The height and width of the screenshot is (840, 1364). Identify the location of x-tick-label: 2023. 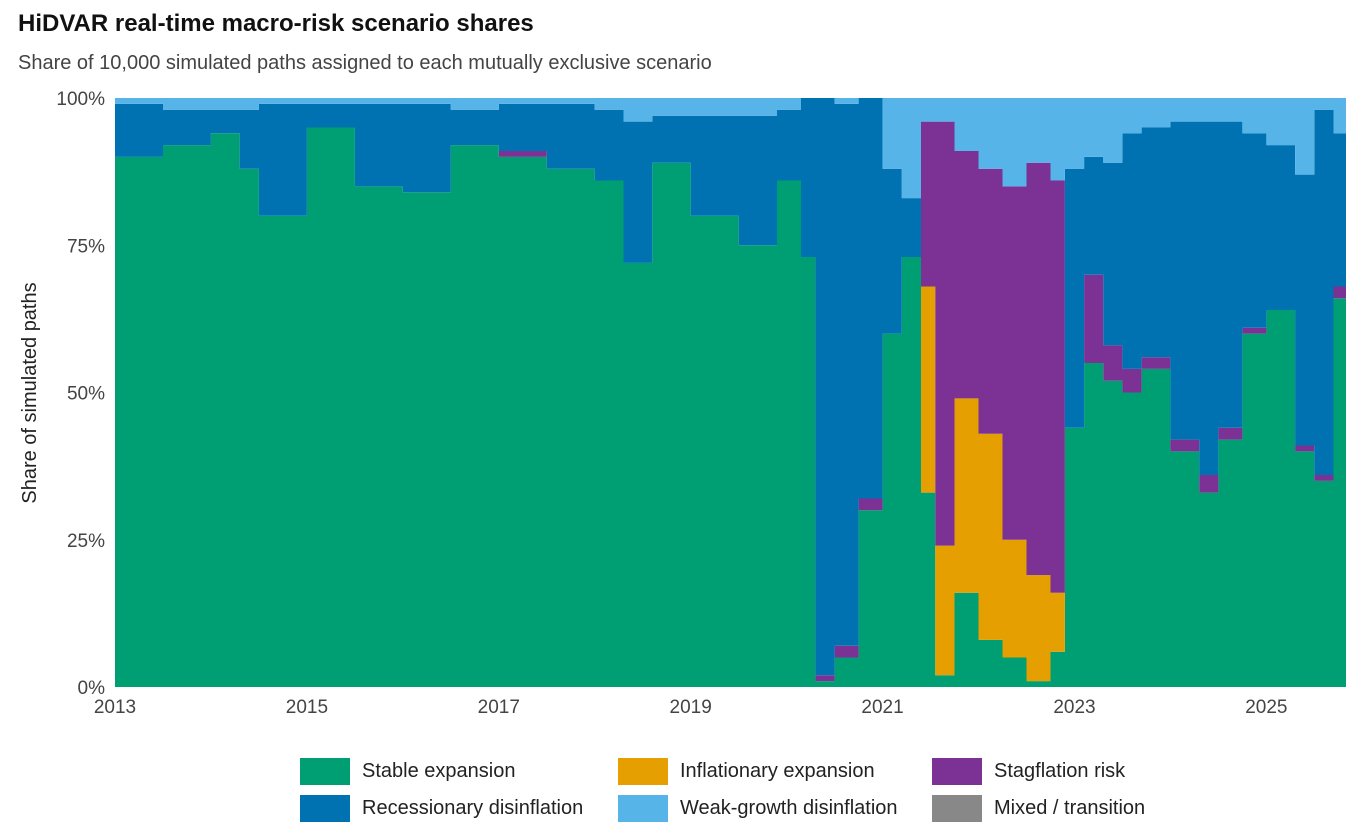
(1074, 707).